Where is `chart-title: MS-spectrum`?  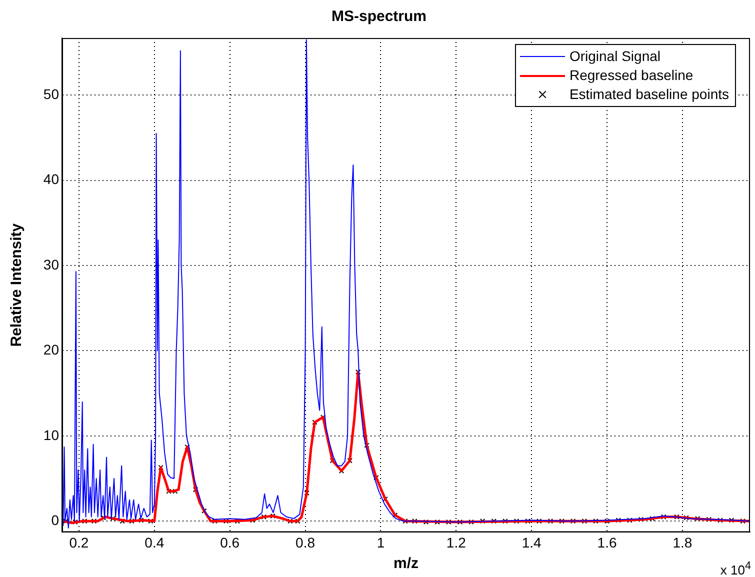
chart-title: MS-spectrum is located at coordinates (379, 17).